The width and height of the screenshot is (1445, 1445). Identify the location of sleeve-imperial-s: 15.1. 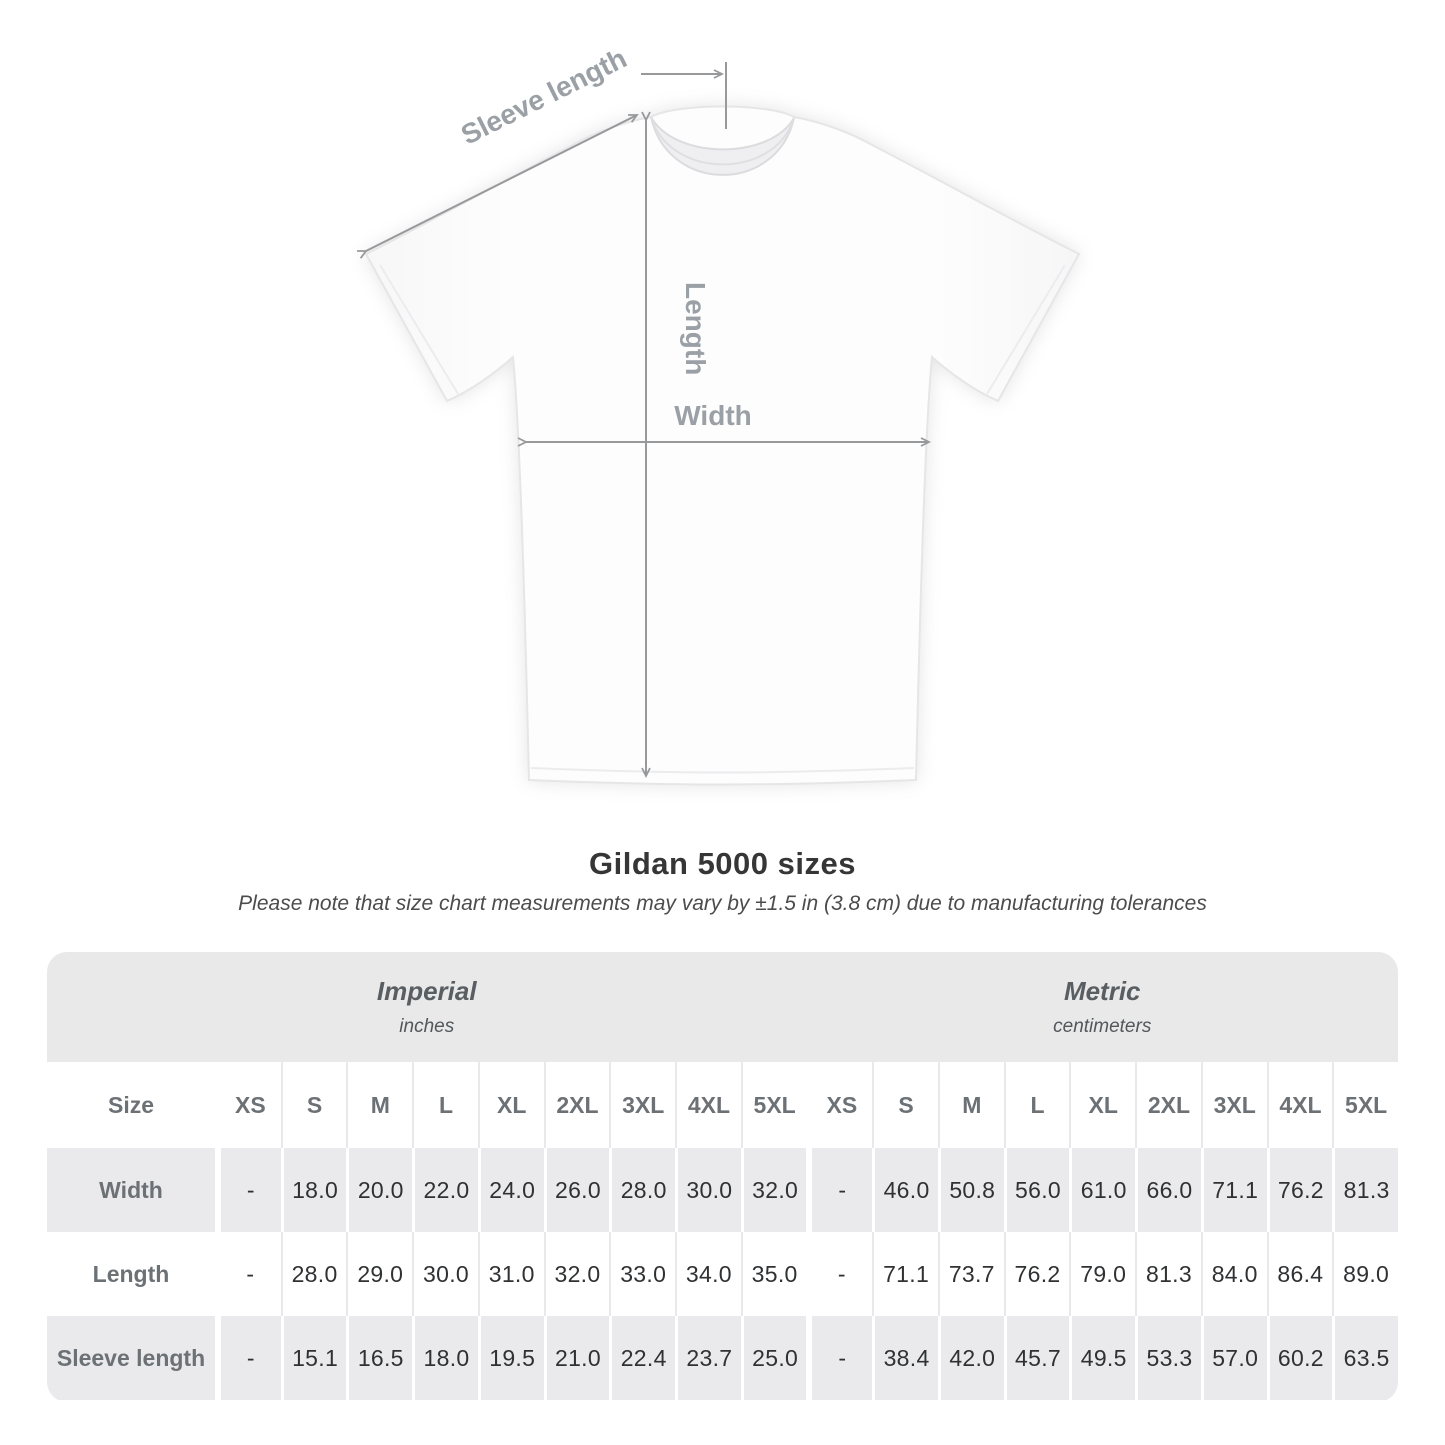
(313, 1358).